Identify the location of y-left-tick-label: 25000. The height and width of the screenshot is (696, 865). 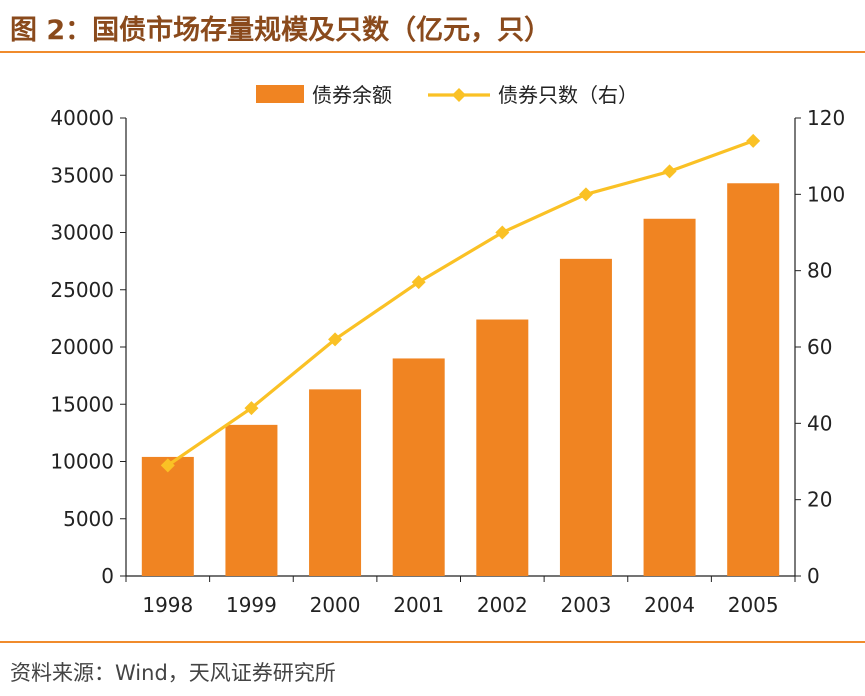
(82, 290).